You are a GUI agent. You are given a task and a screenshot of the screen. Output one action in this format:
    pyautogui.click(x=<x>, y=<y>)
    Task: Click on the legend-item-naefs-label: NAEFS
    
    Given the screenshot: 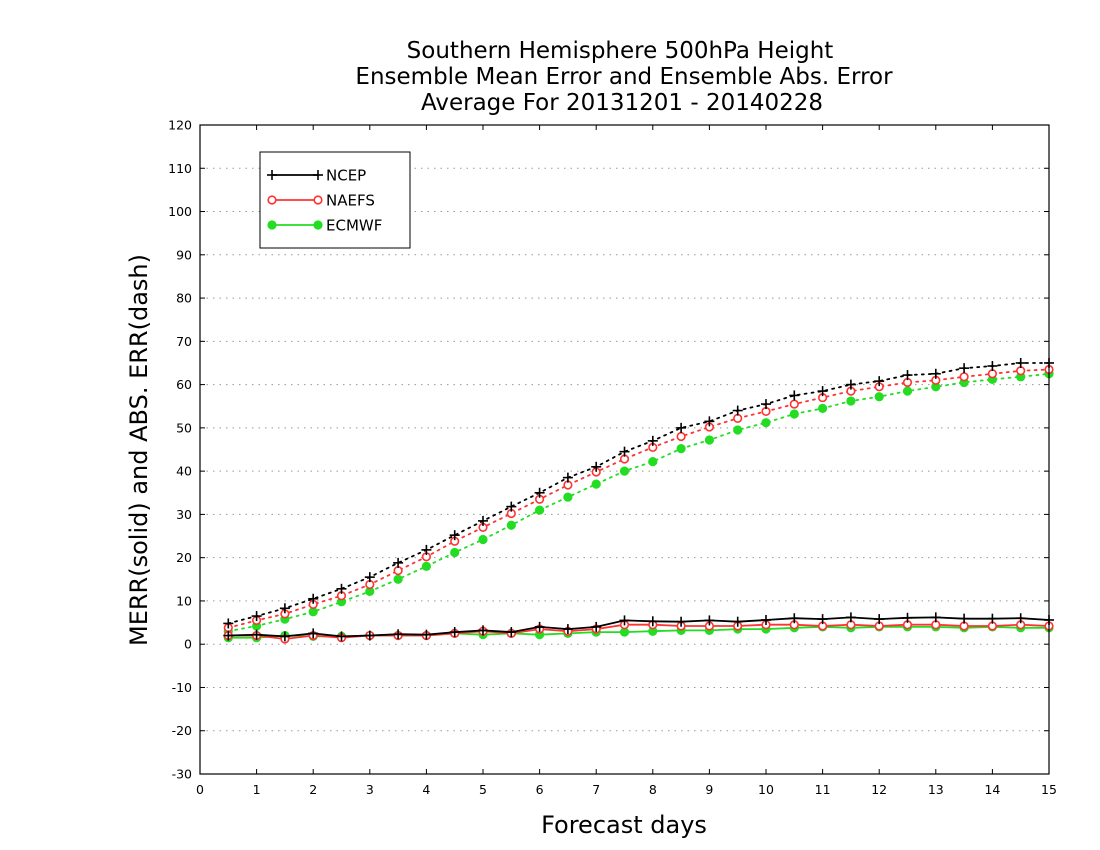 What is the action you would take?
    pyautogui.click(x=350, y=201)
    